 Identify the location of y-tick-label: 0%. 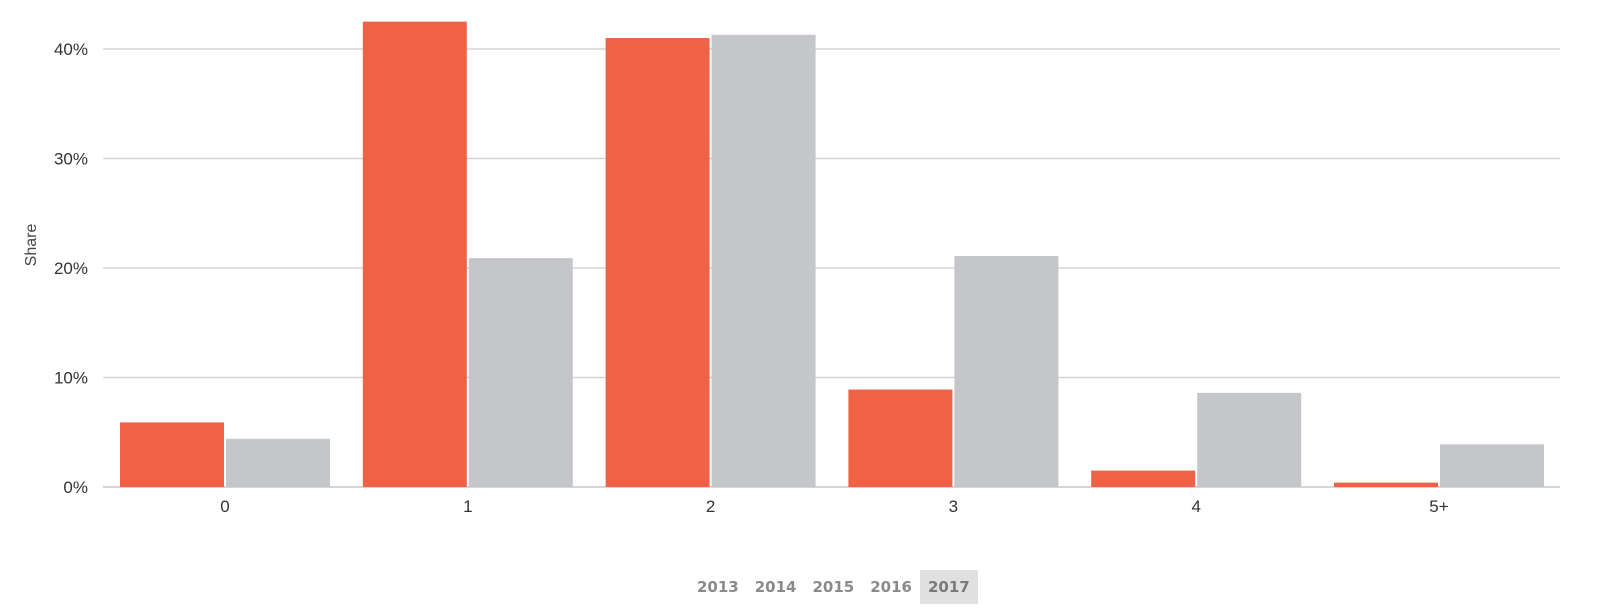
(75, 487).